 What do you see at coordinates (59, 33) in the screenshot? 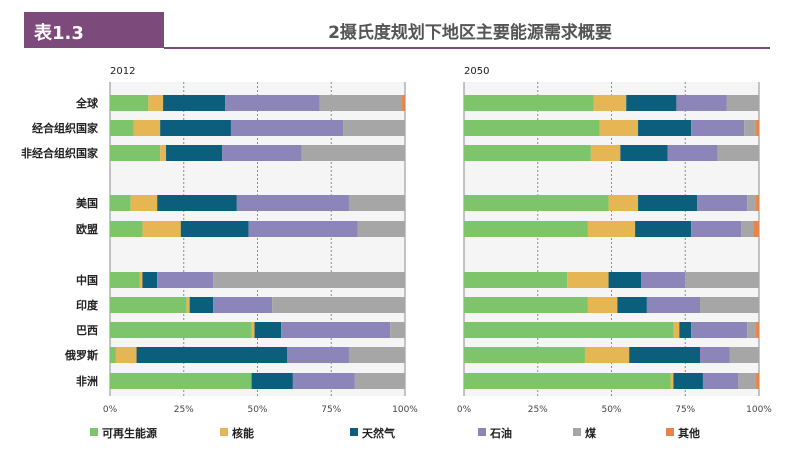
I see `header-badge-label: 表1.3` at bounding box center [59, 33].